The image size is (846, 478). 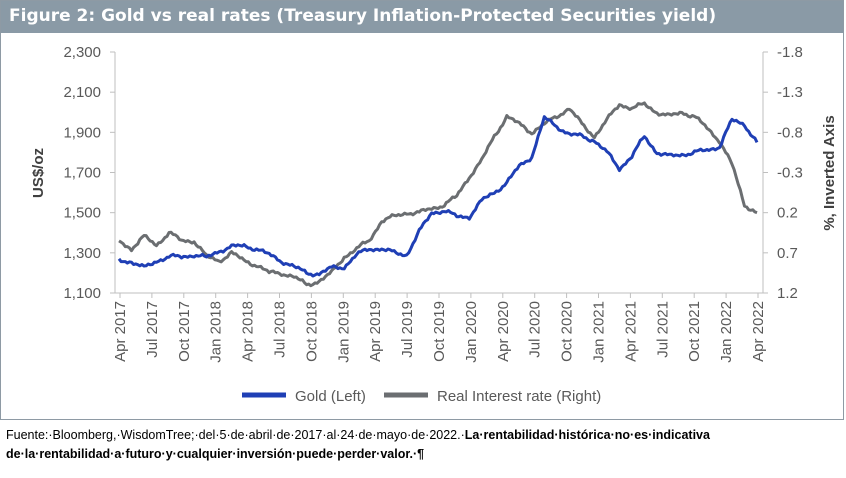 What do you see at coordinates (519, 396) in the screenshot?
I see `legend-label-real-rate: Real Interest rate (Right)` at bounding box center [519, 396].